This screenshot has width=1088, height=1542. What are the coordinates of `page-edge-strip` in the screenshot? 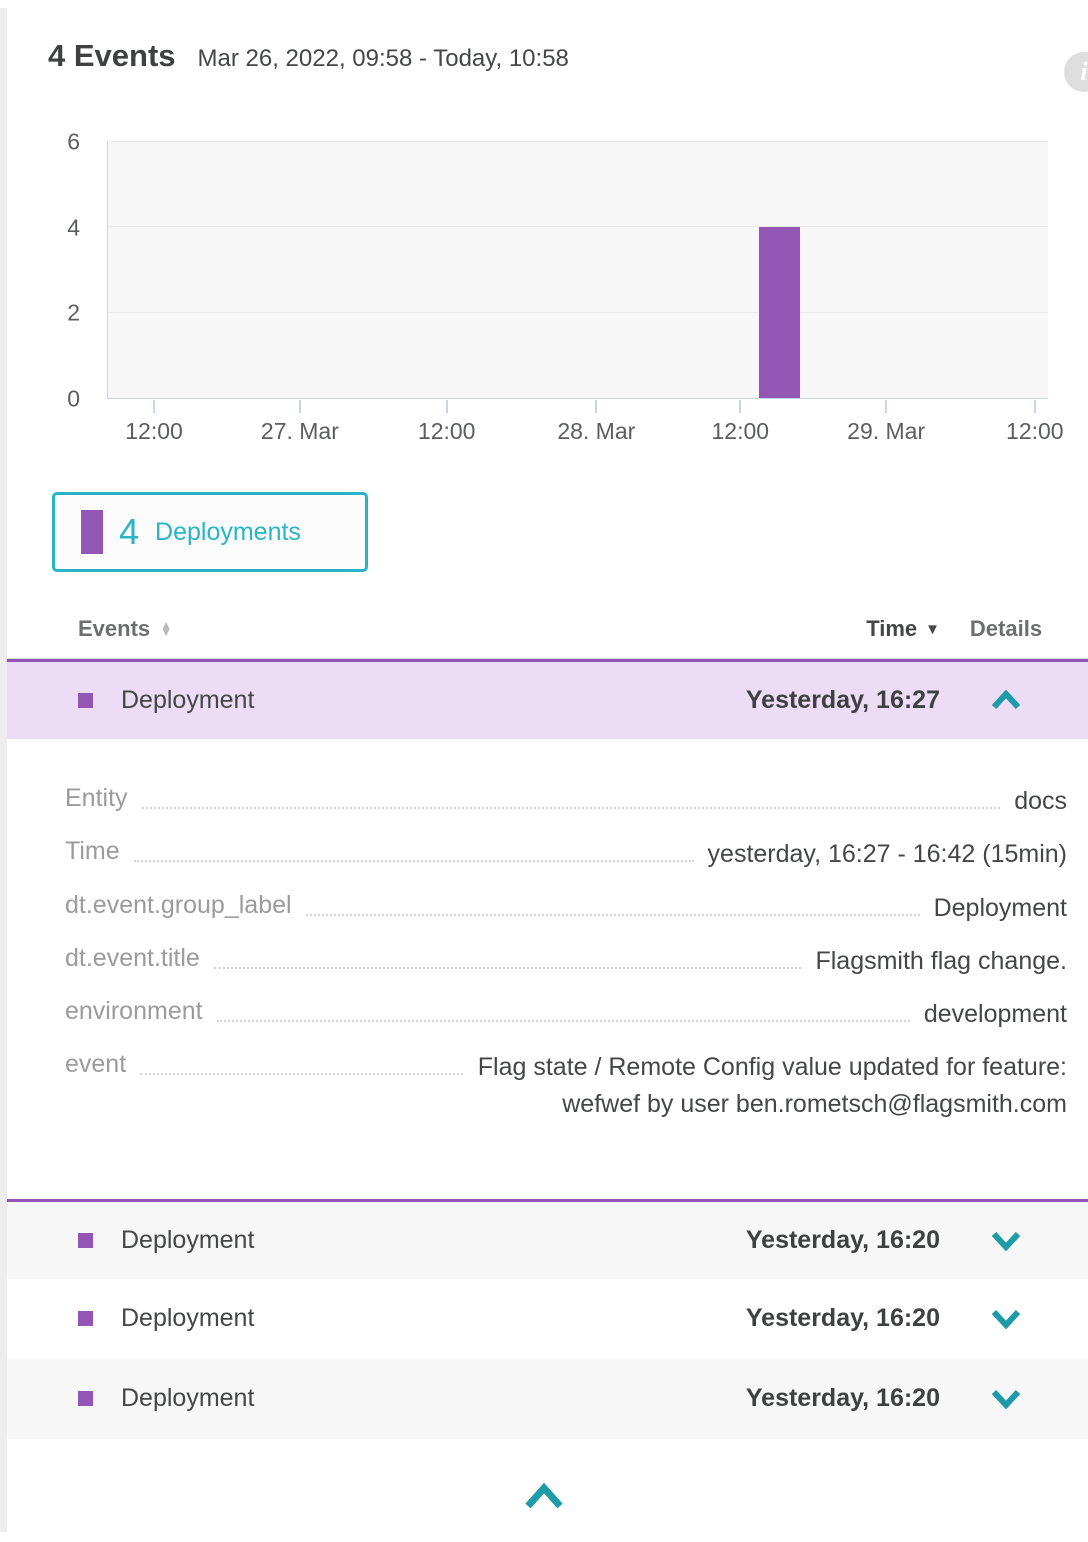 It's located at (3, 770).